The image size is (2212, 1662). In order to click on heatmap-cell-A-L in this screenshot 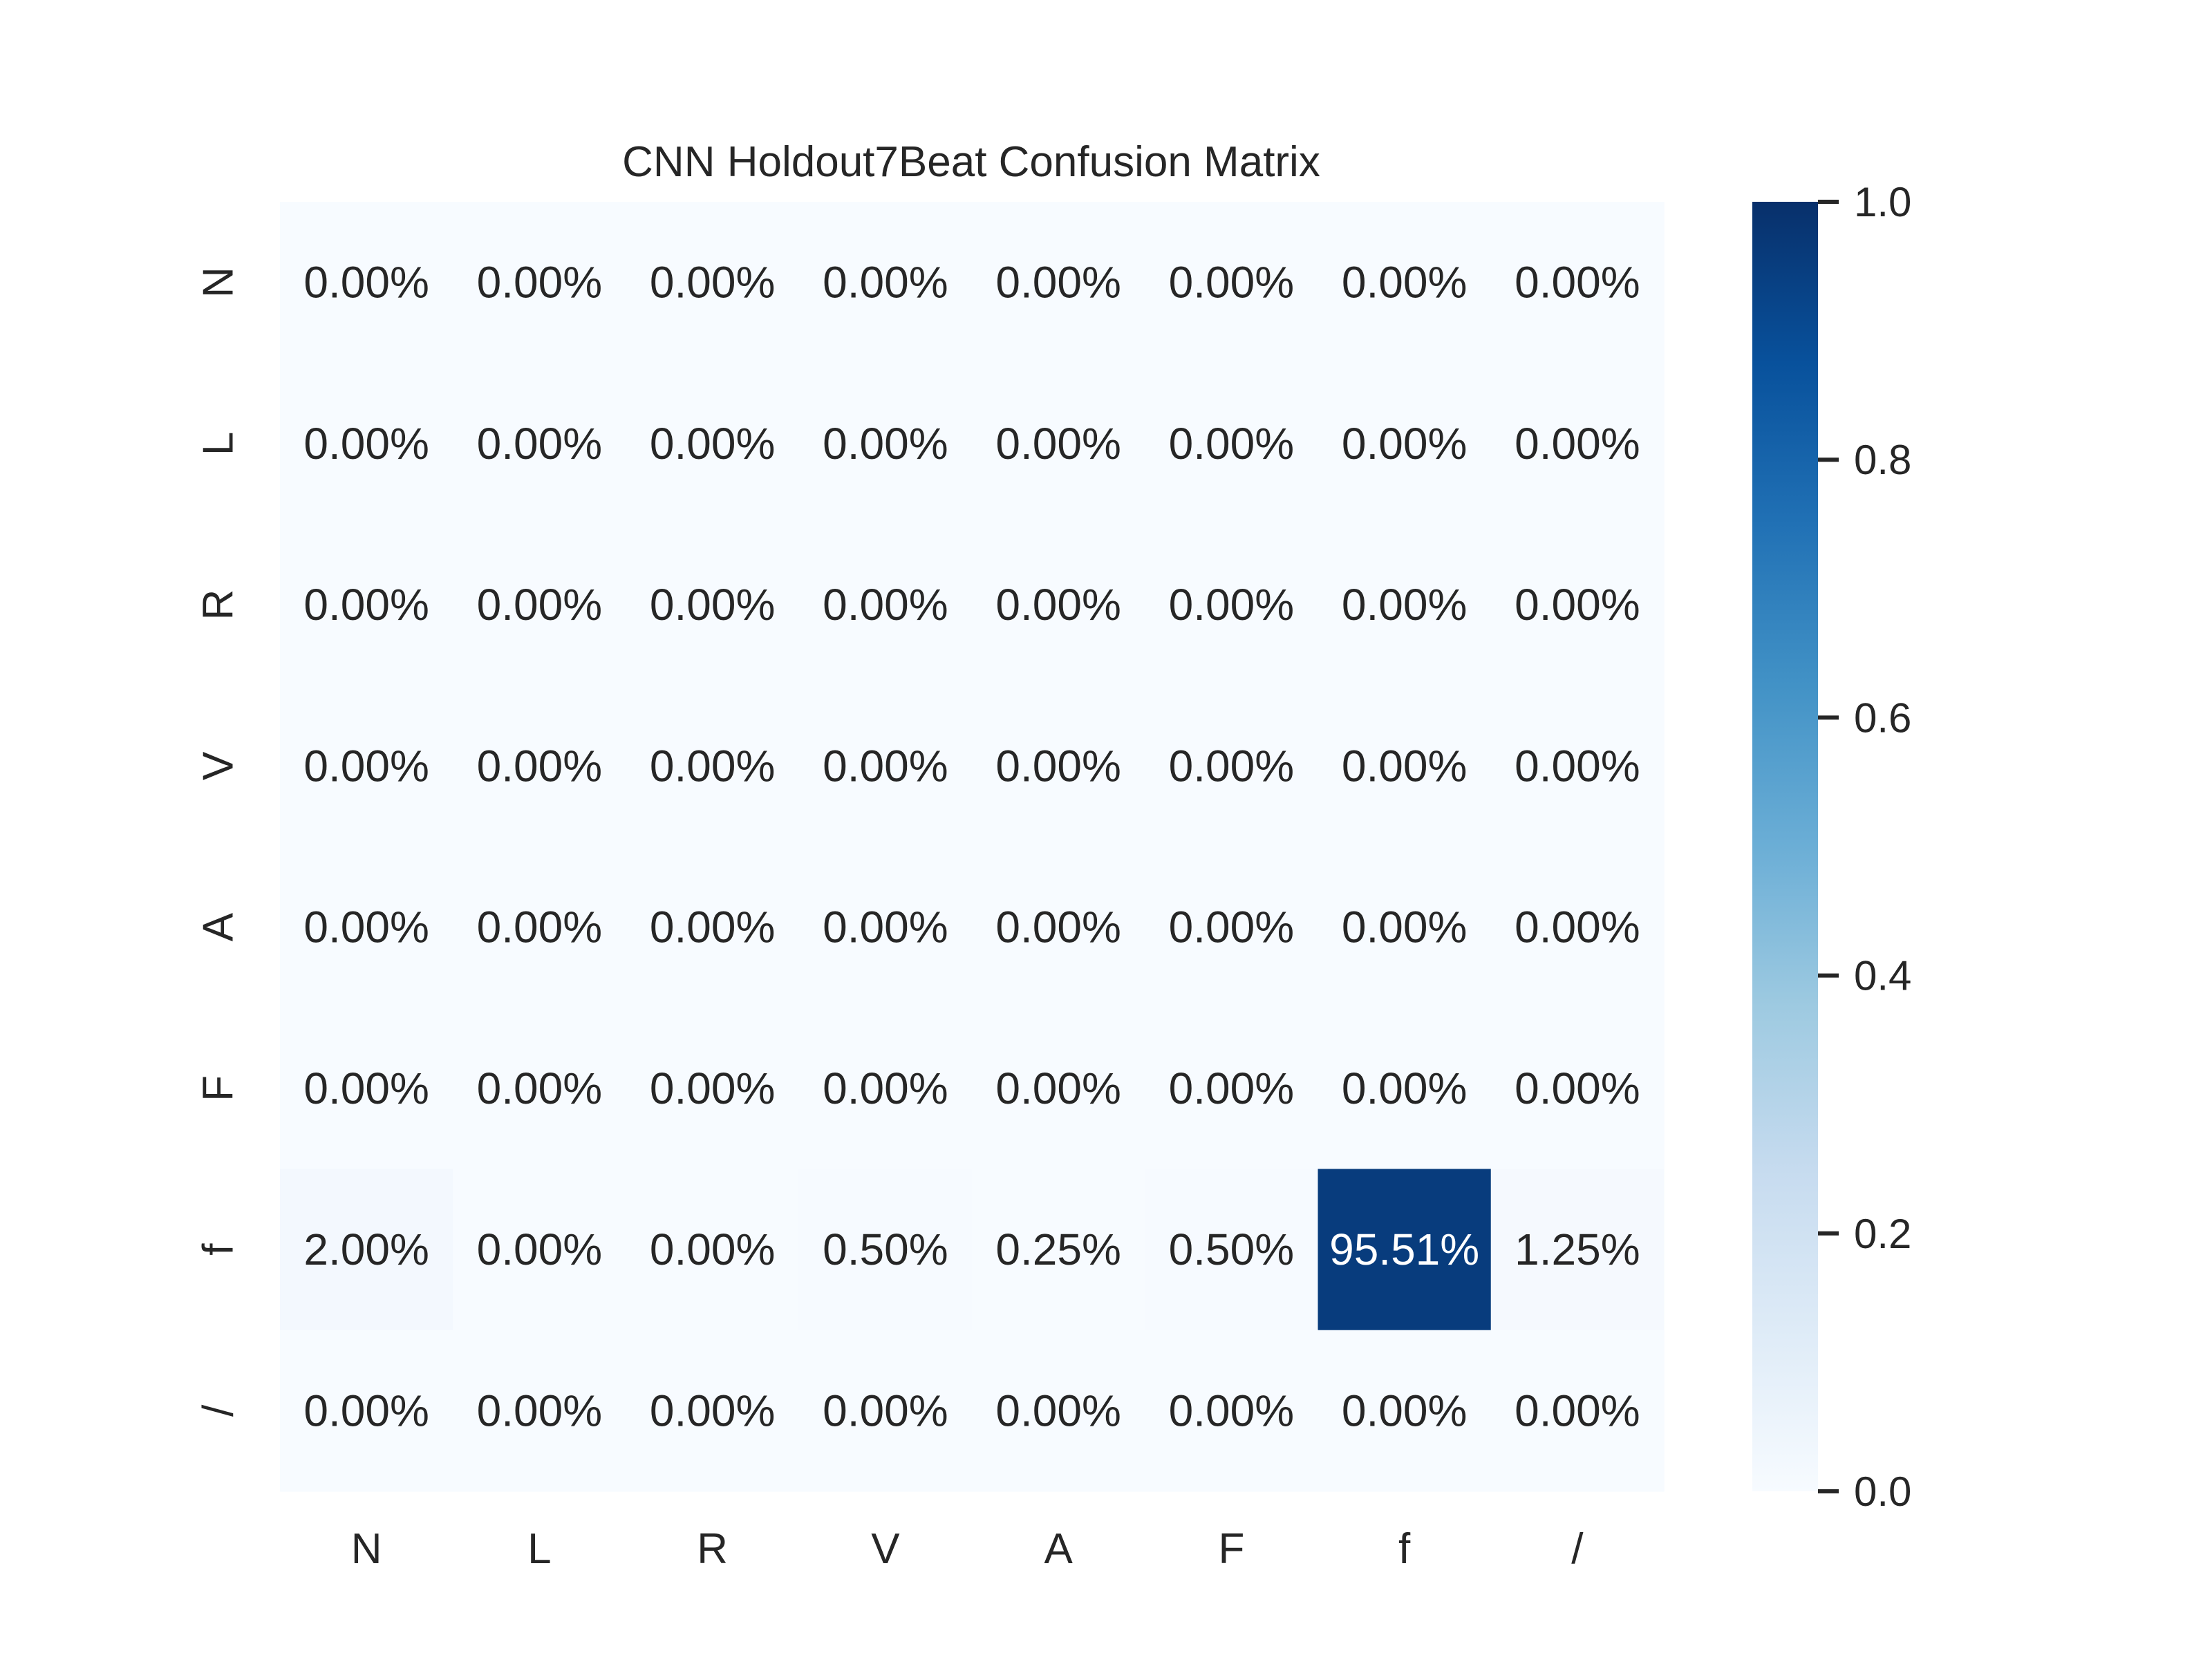, I will do `click(540, 927)`.